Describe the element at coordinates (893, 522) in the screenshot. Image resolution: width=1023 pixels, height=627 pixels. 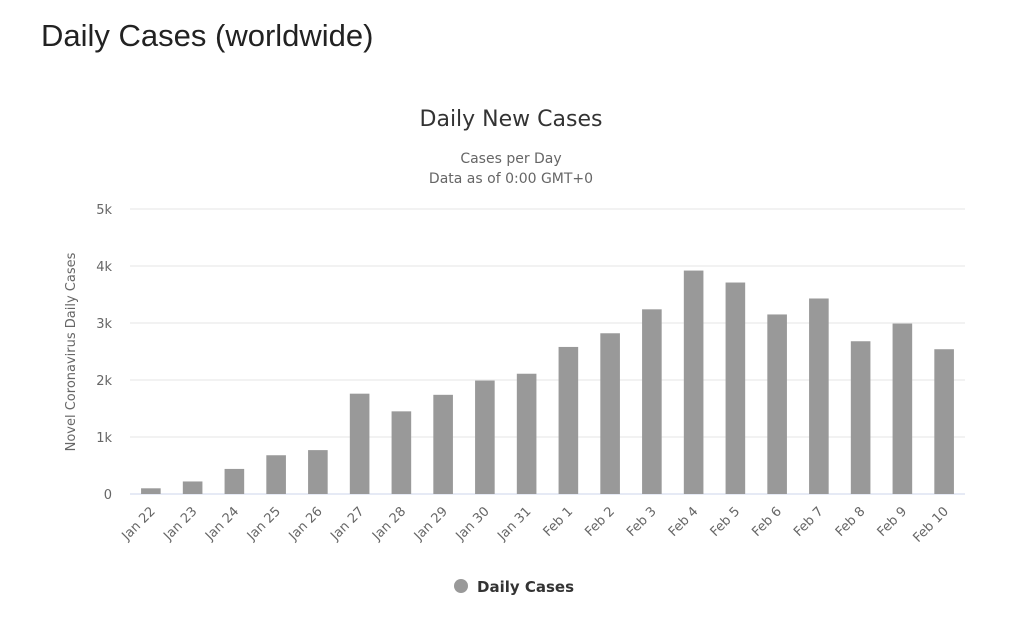
I see `x-tick-label: Feb 9` at that location.